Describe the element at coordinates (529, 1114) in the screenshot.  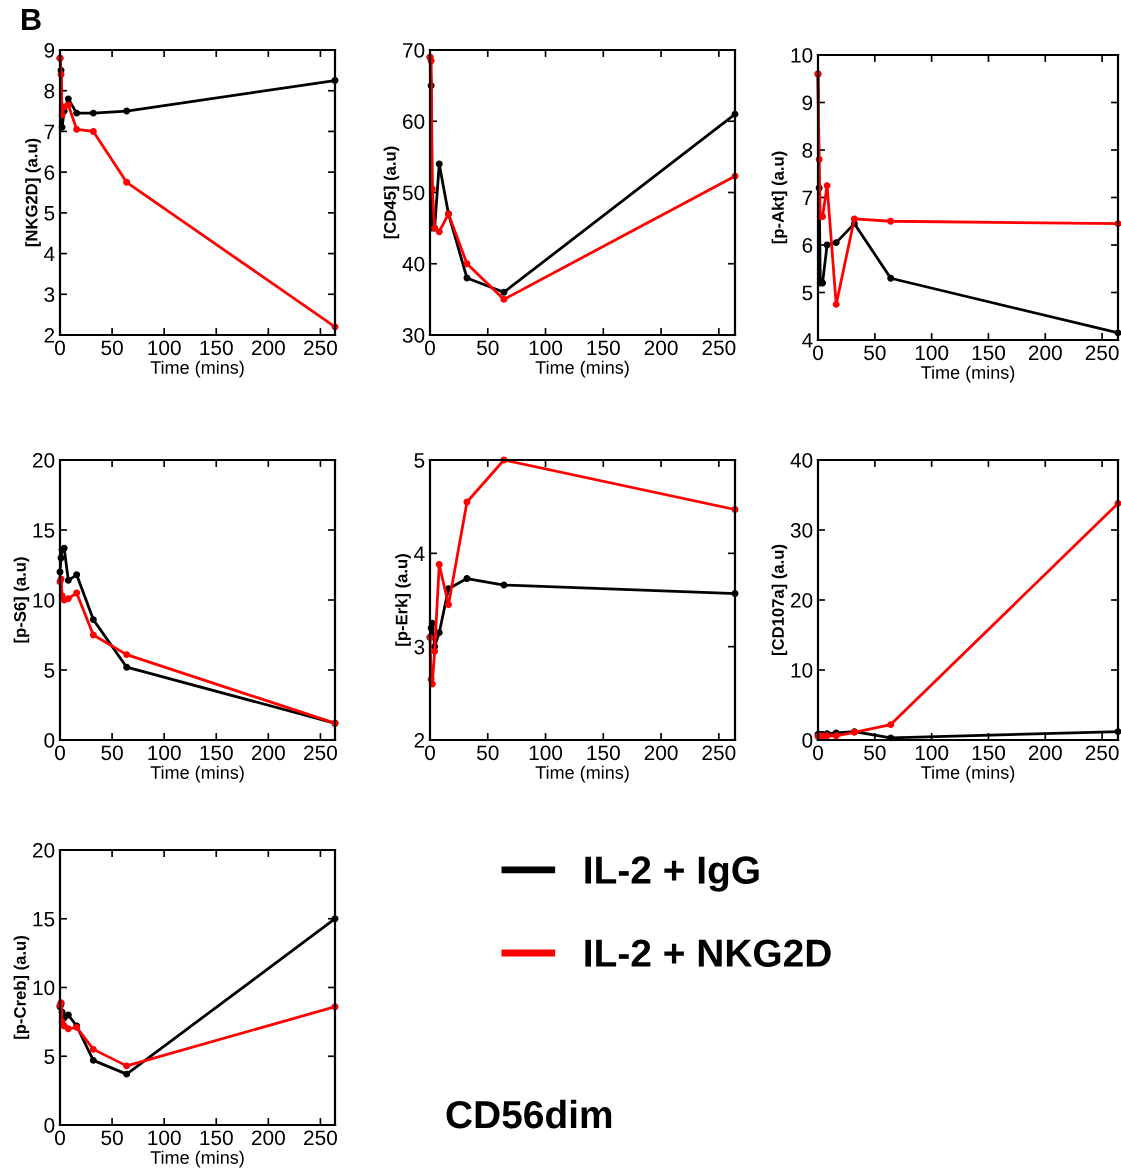
I see `text: CD56dim` at that location.